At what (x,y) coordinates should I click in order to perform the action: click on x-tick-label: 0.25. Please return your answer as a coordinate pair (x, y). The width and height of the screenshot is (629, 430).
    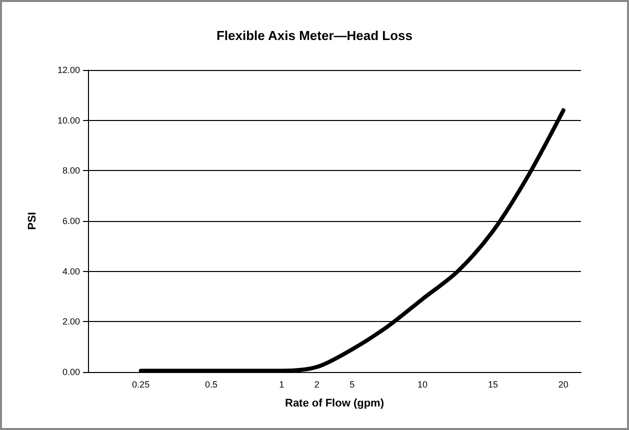
    Looking at the image, I should click on (141, 385).